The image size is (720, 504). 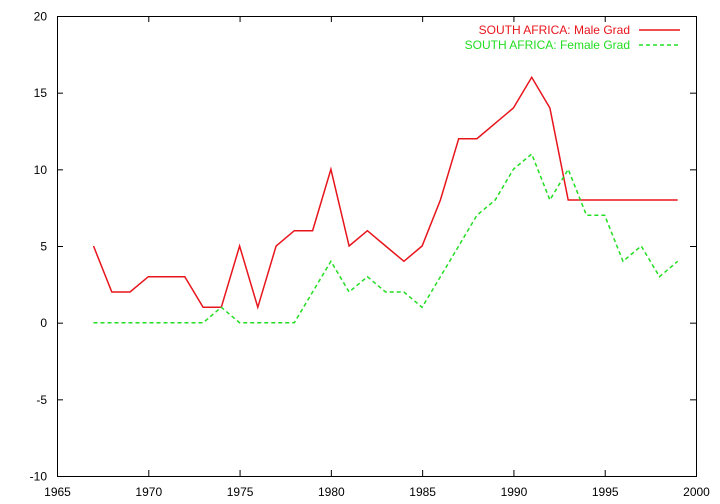 I want to click on y-tick-label: -10, so click(x=39, y=477).